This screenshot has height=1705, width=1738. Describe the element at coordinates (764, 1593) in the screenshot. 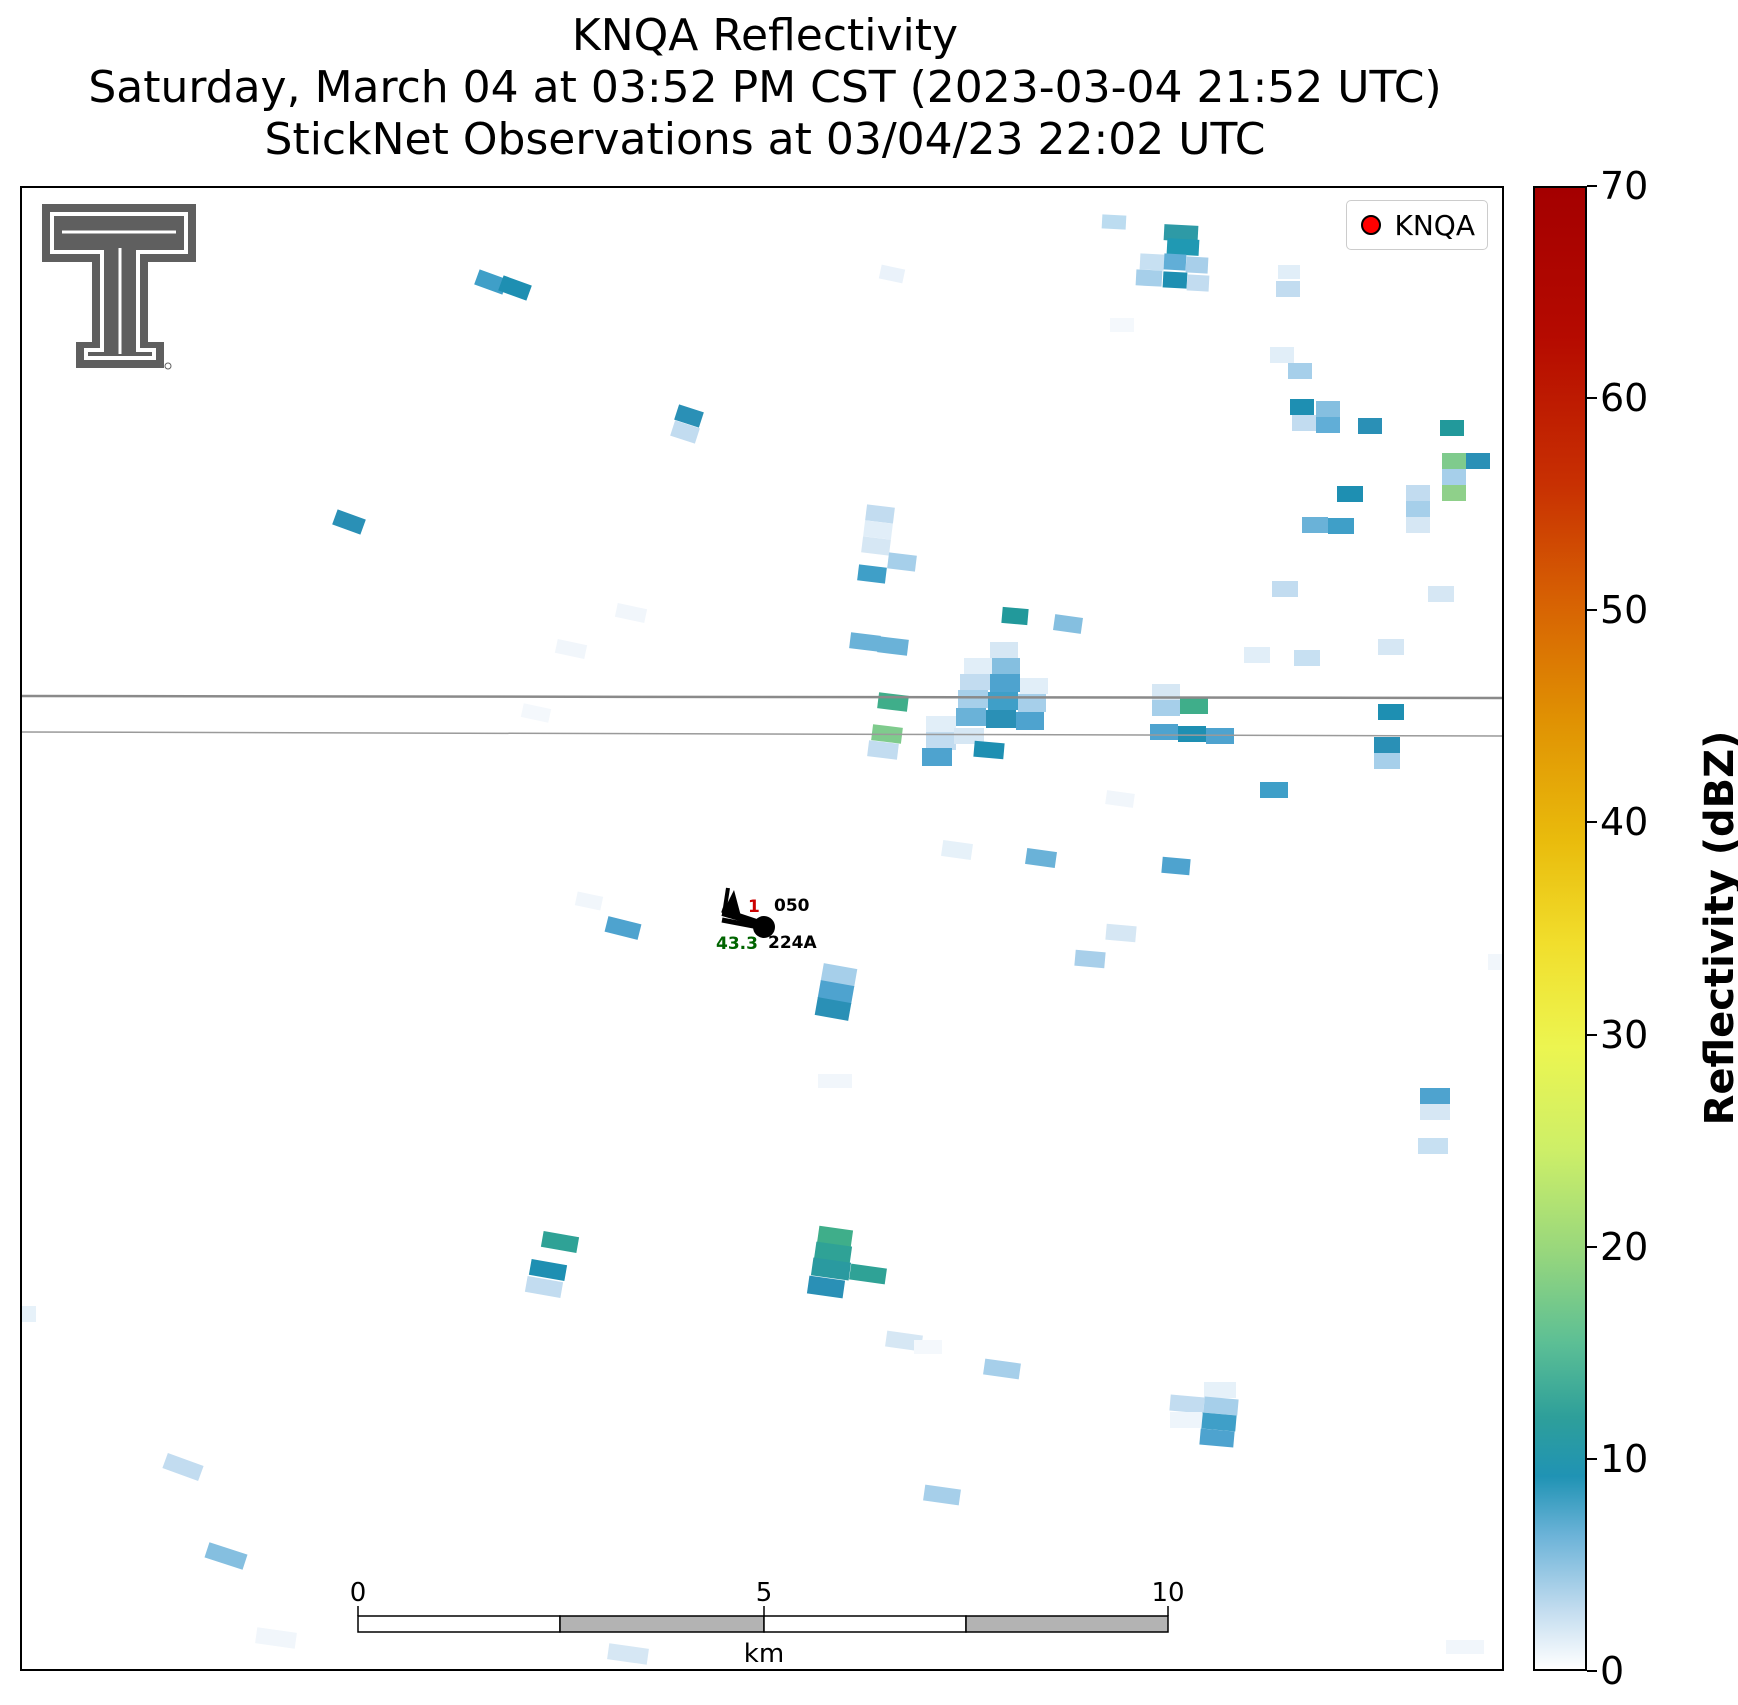

I see `scale-label-5: 5` at that location.